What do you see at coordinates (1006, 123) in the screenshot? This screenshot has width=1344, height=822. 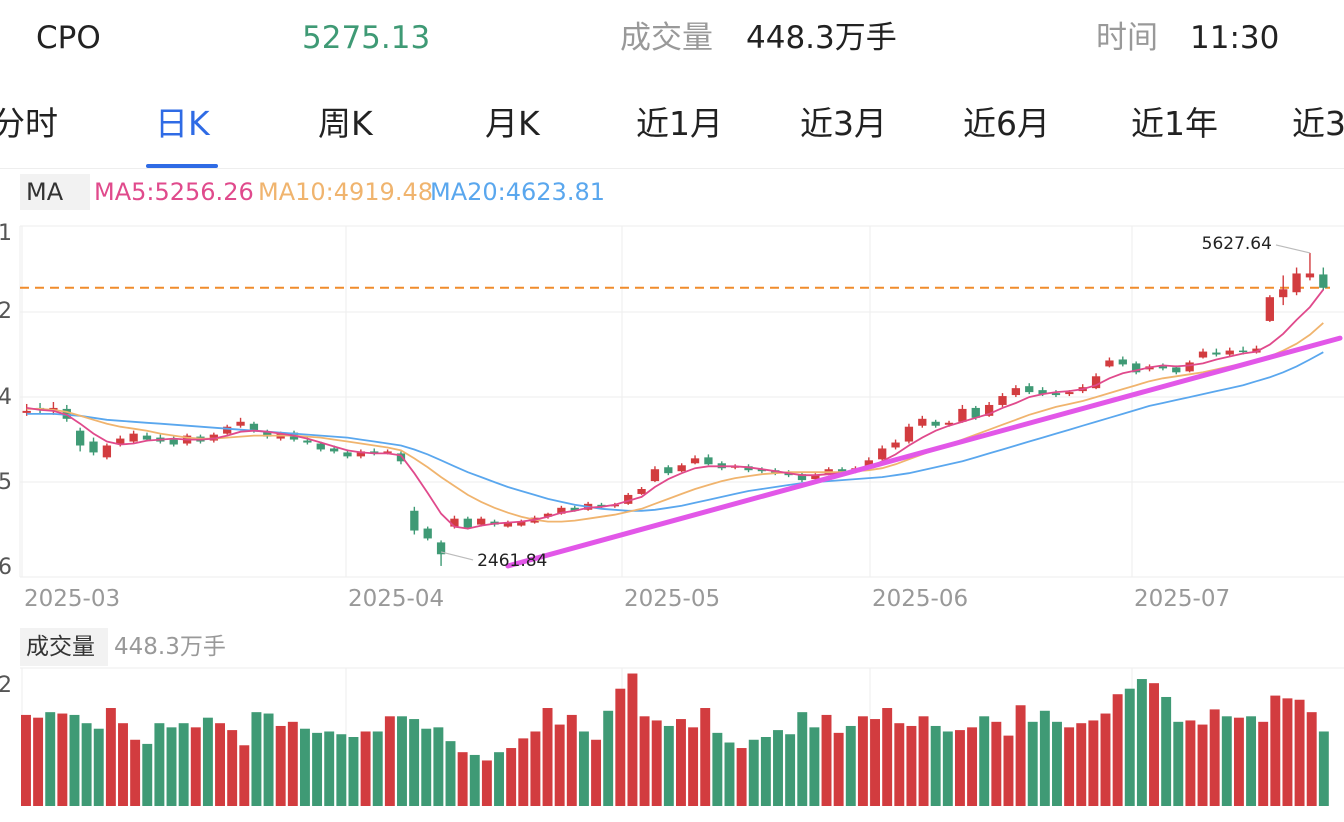 I see `tab-6-months: 近6月` at bounding box center [1006, 123].